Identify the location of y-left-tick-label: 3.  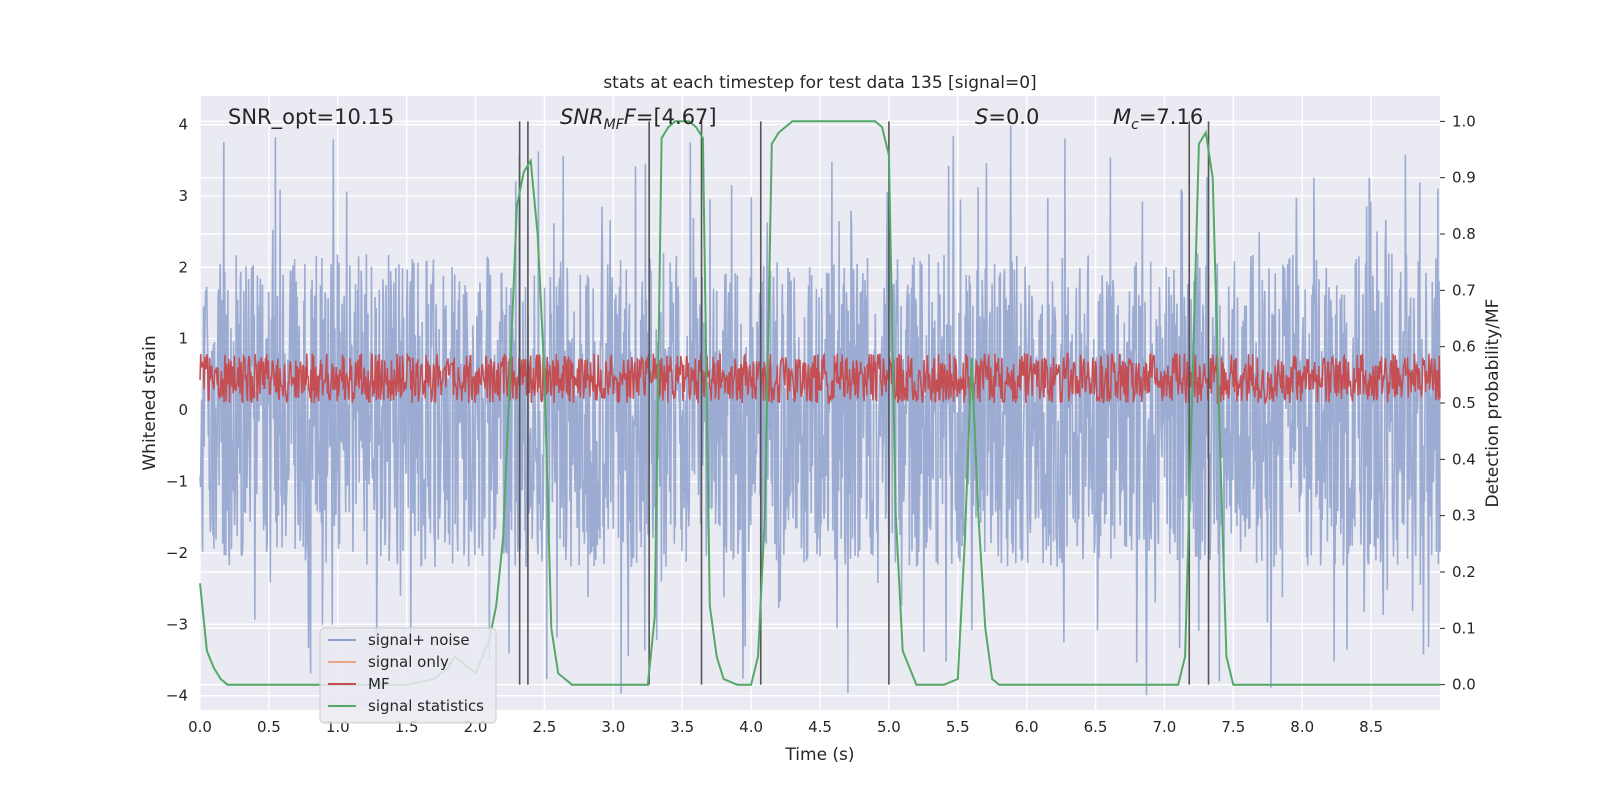
(183, 196).